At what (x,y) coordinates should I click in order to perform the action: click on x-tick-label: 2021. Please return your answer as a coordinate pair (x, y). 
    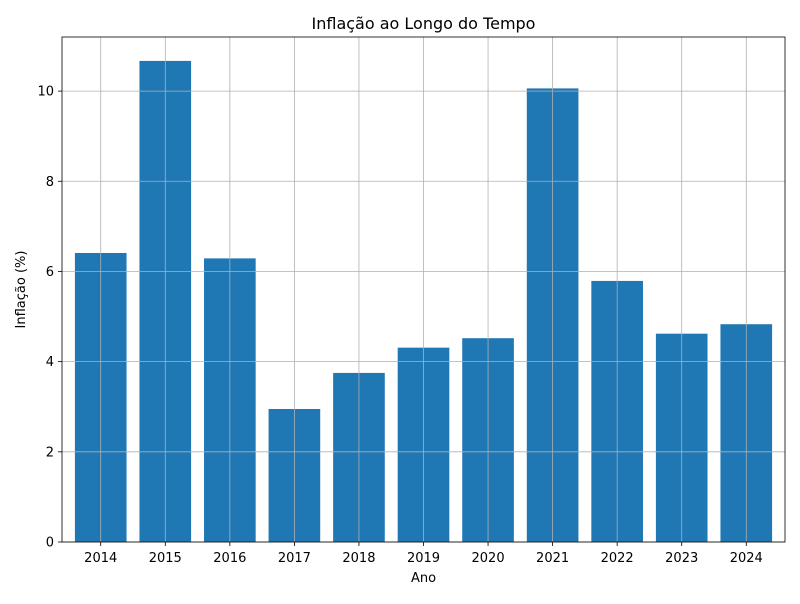
    Looking at the image, I should click on (552, 558).